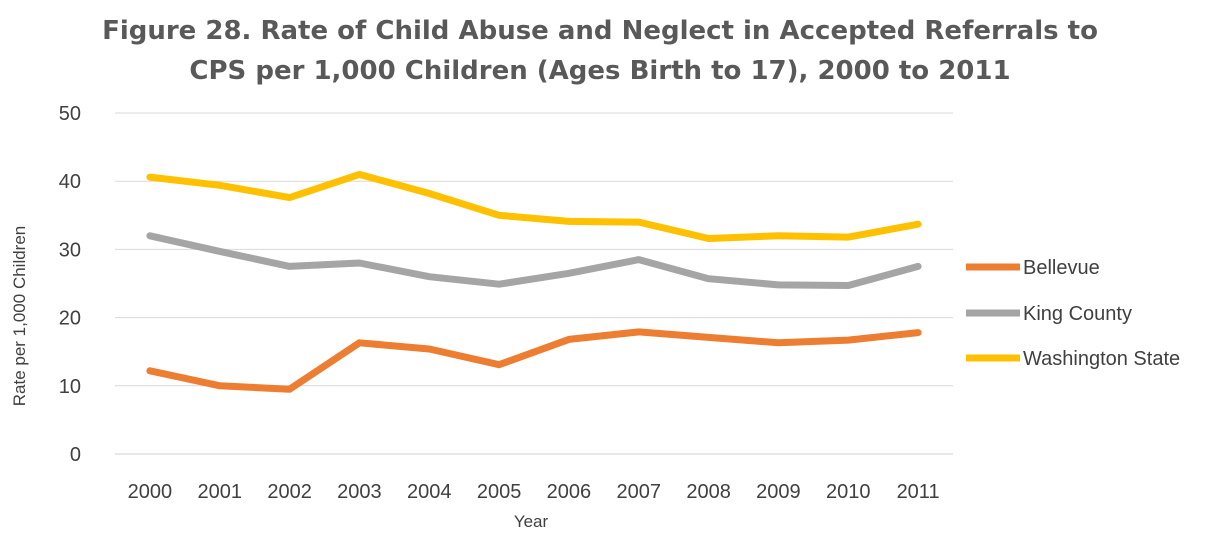 The height and width of the screenshot is (538, 1226). What do you see at coordinates (70, 250) in the screenshot?
I see `y-tick-label: 30` at bounding box center [70, 250].